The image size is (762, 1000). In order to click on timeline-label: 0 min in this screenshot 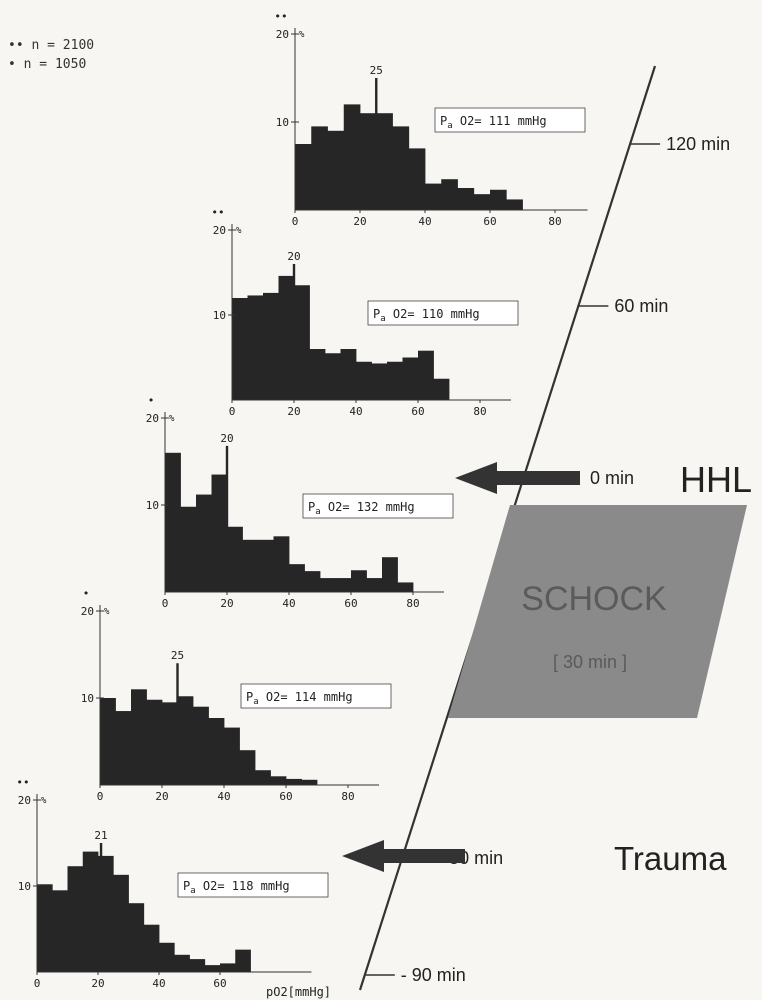, I will do `click(612, 478)`.